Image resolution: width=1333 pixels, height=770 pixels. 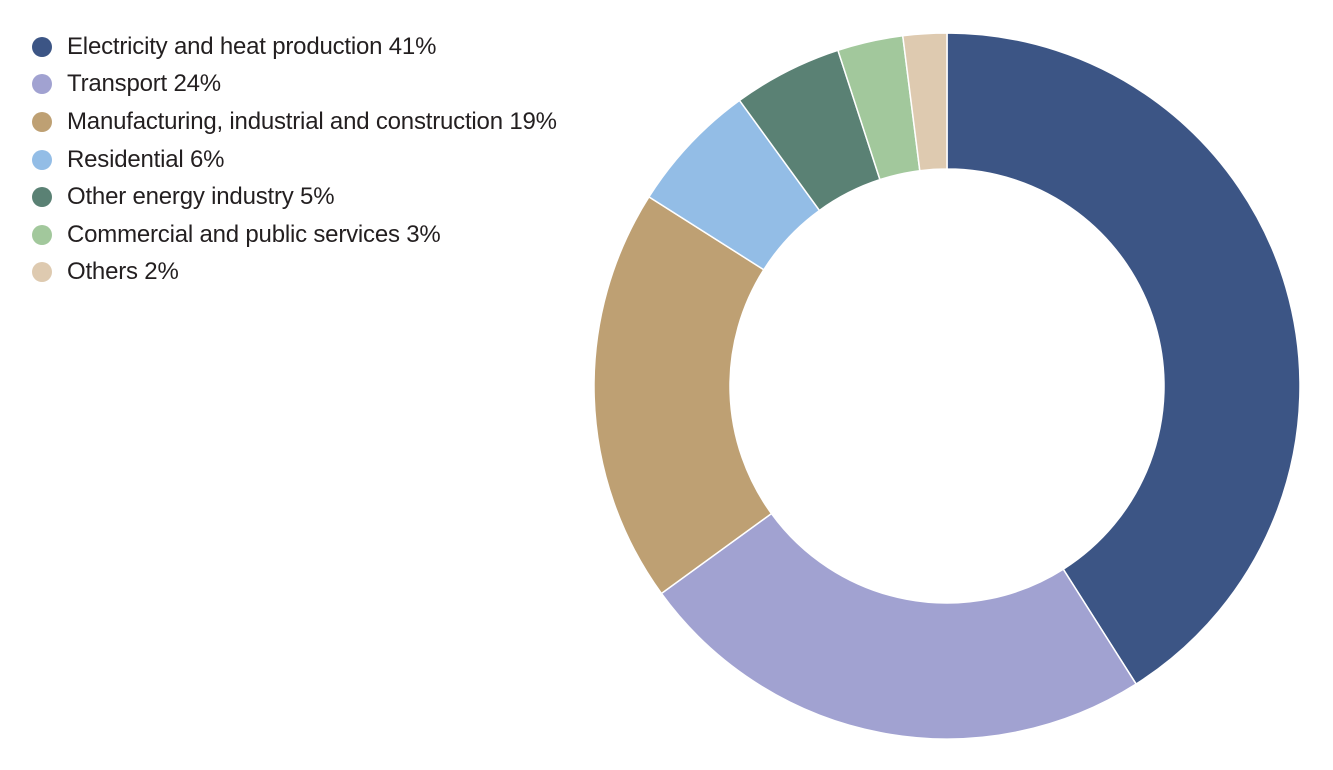 I want to click on legend-item-residential: Residential 6%, so click(x=294, y=160).